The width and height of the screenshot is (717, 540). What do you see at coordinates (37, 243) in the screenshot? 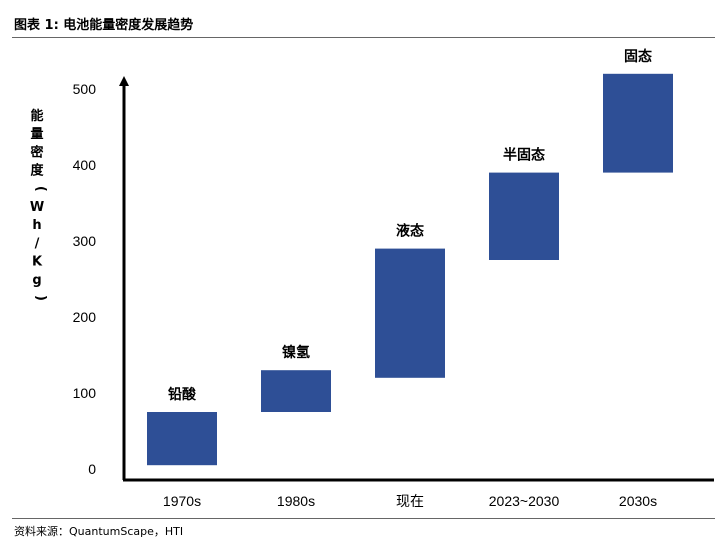
I see `y-axis-label-char: /` at bounding box center [37, 243].